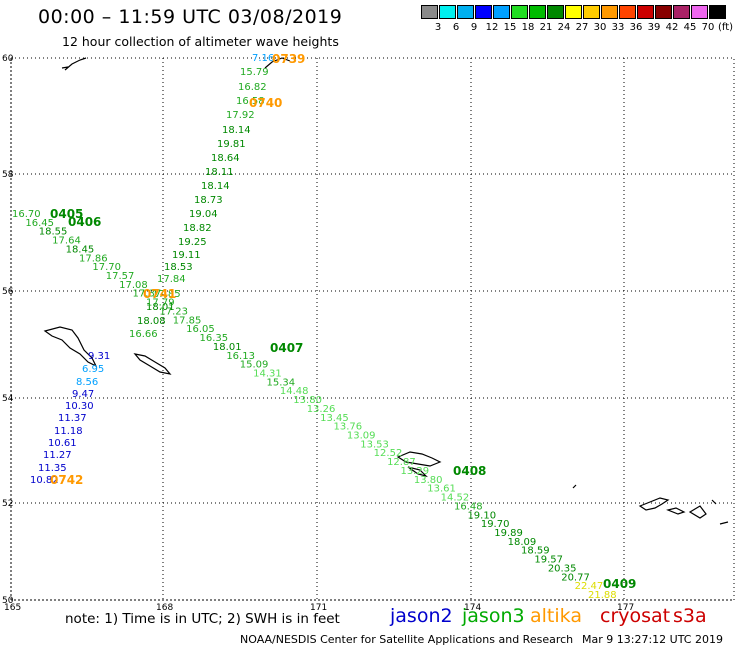 The width and height of the screenshot is (740, 650). What do you see at coordinates (546, 27) in the screenshot?
I see `color-scale-label: 21` at bounding box center [546, 27].